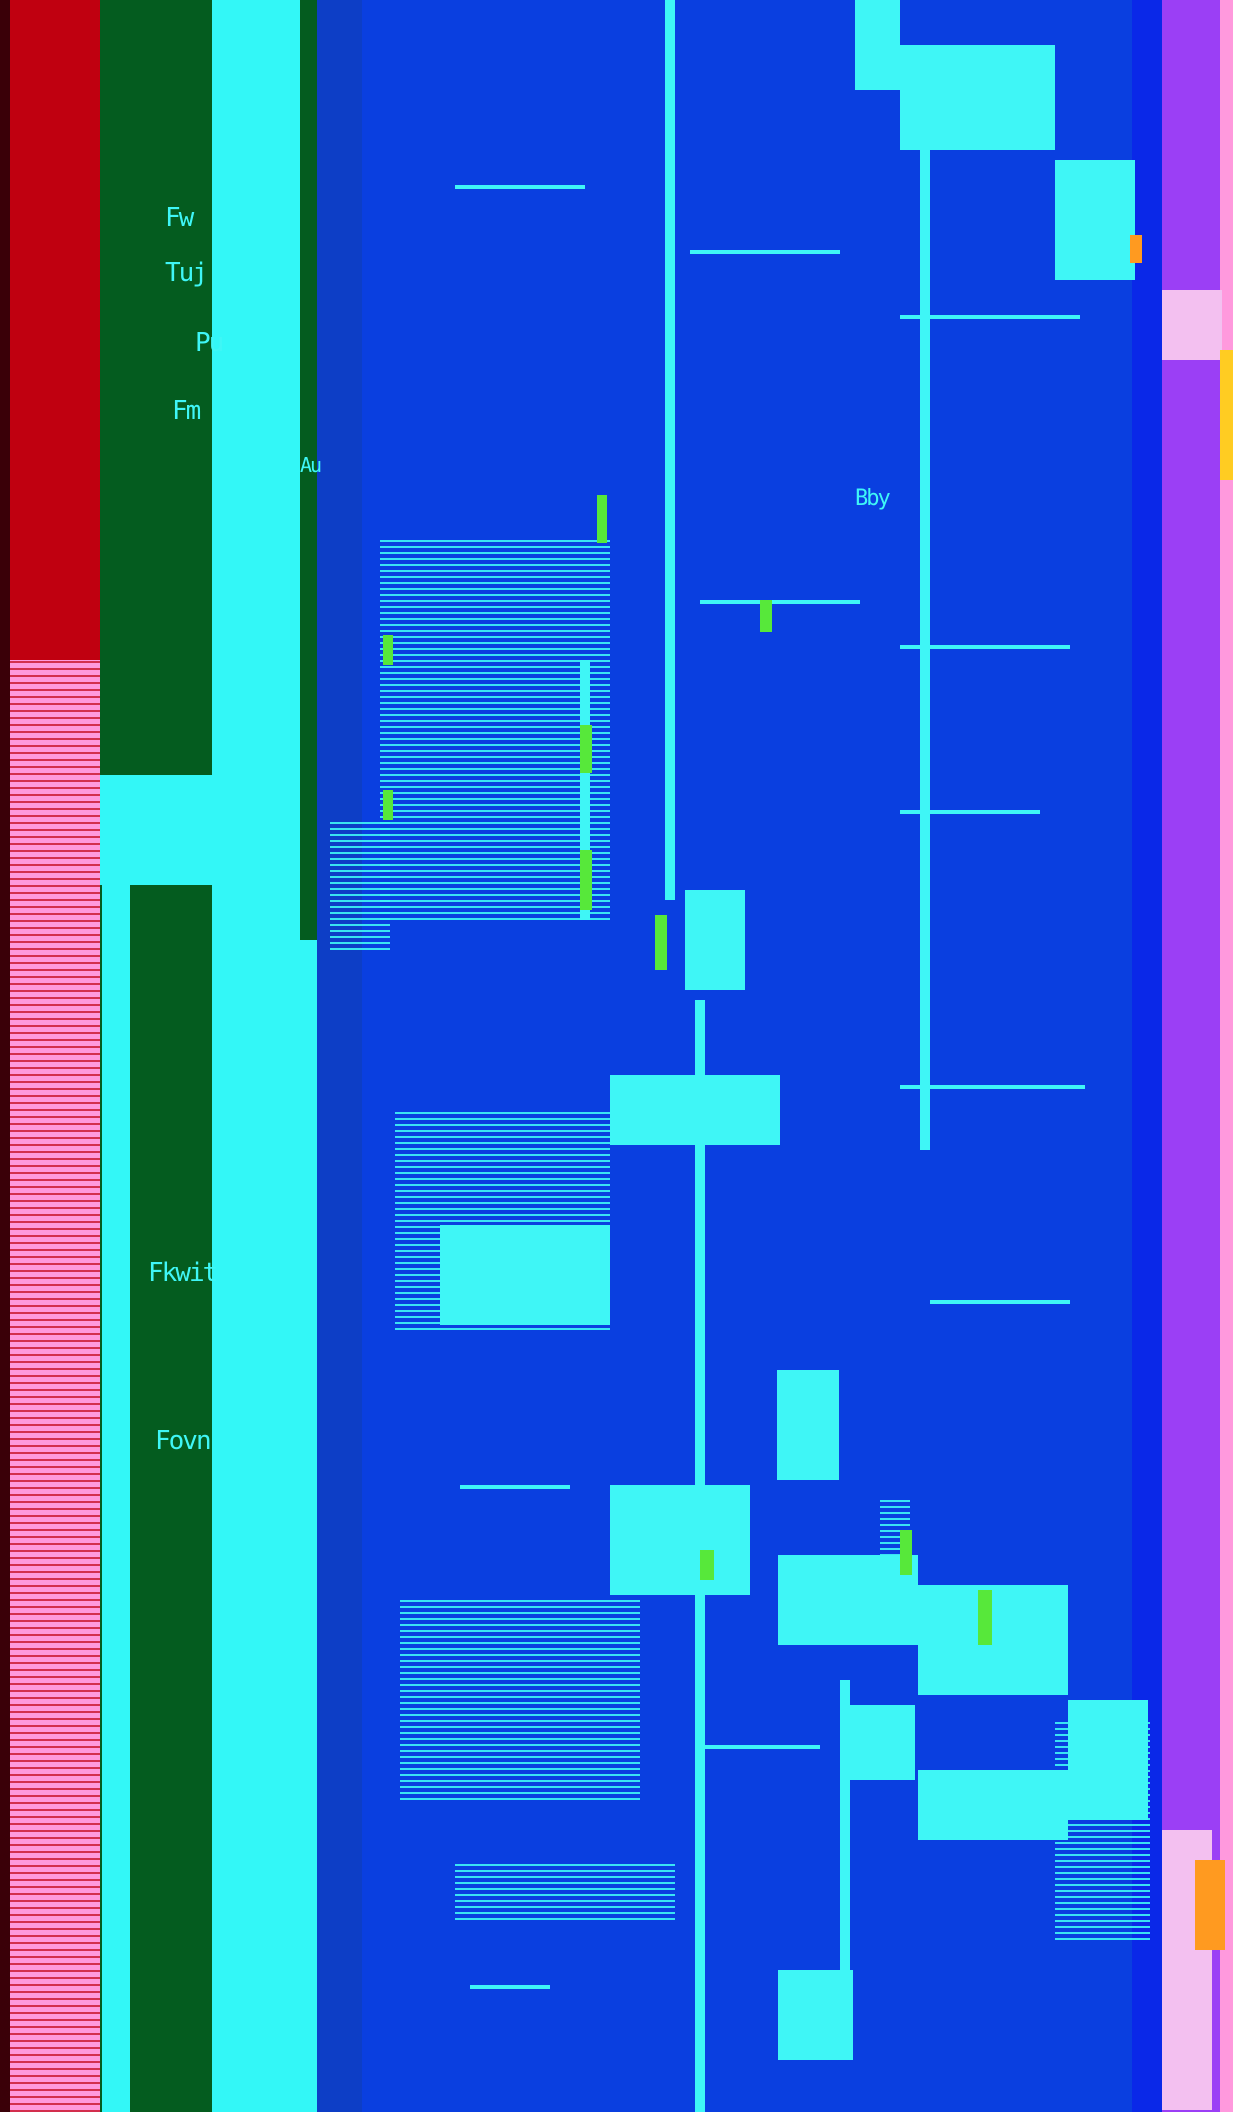  Describe the element at coordinates (209, 343) in the screenshot. I see `glyph-fragment: Pu` at that location.